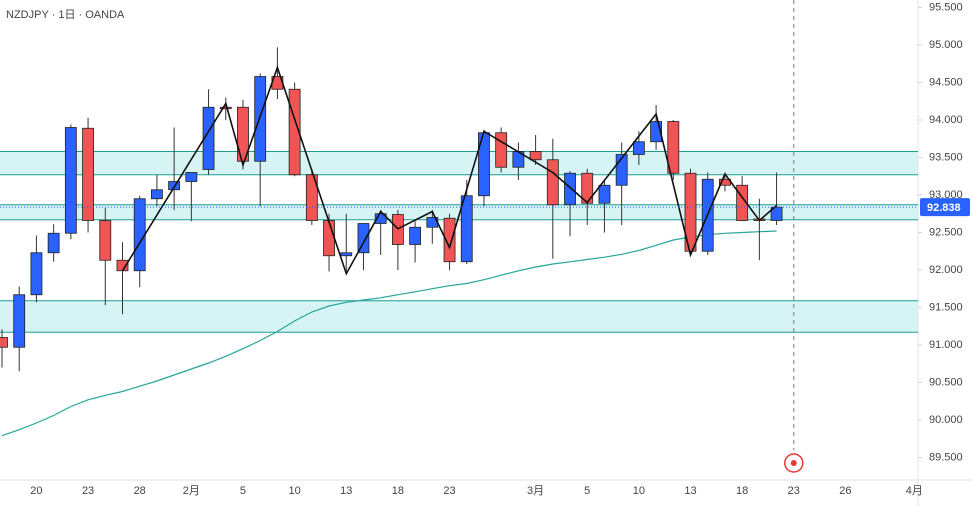  Describe the element at coordinates (65, 15) in the screenshot. I see `chart-title: NZDJPY · 1日 · OANDA` at that location.